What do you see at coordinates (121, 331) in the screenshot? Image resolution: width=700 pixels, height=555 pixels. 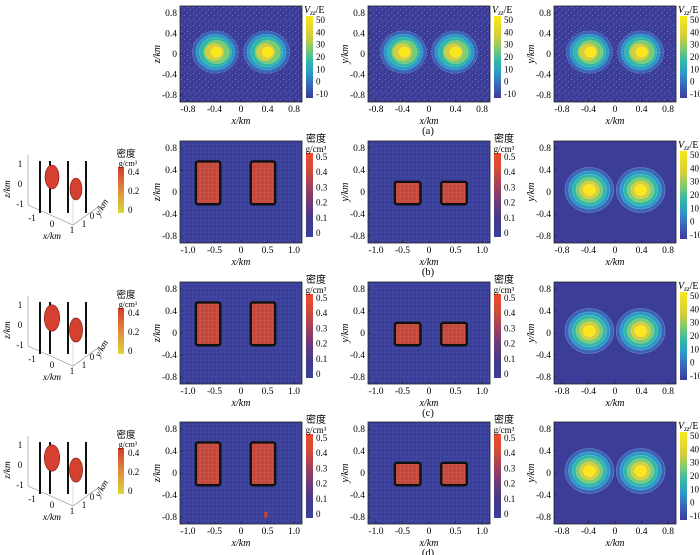 I see `colorbar-small` at bounding box center [121, 331].